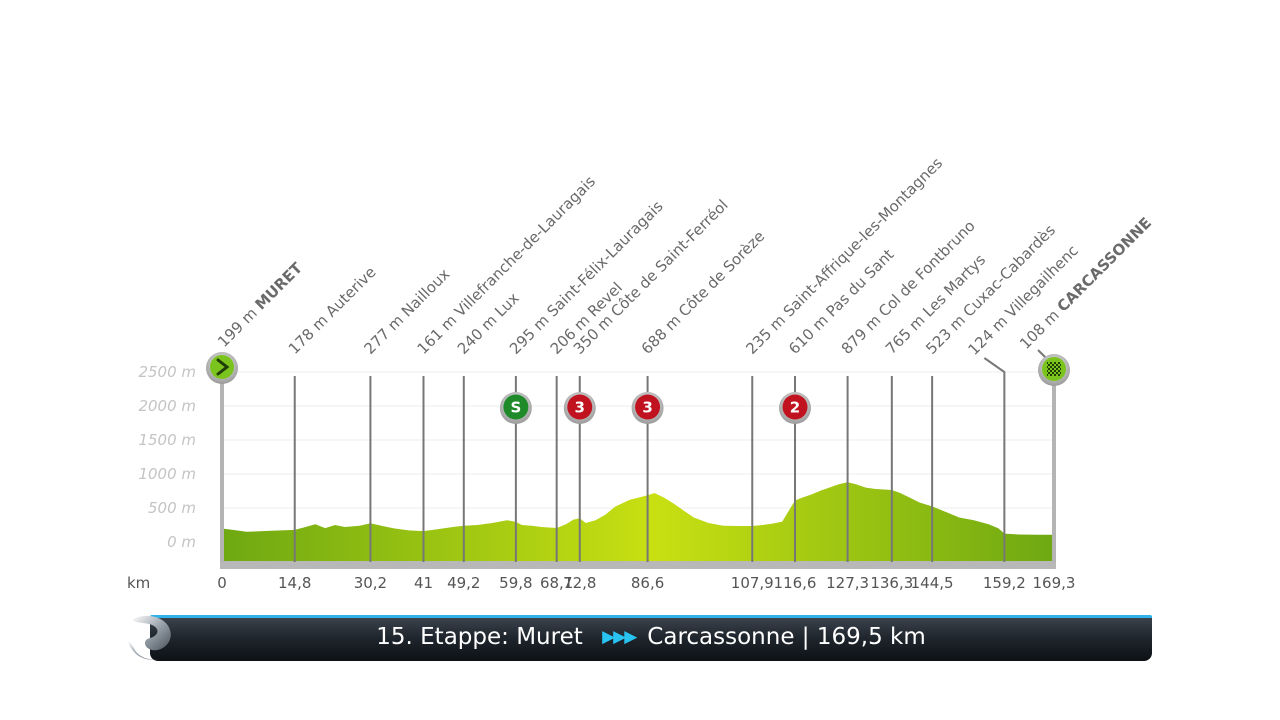 The width and height of the screenshot is (1280, 720). Describe the element at coordinates (278, 285) in the screenshot. I see `waypoint-name-0: MURET` at that location.